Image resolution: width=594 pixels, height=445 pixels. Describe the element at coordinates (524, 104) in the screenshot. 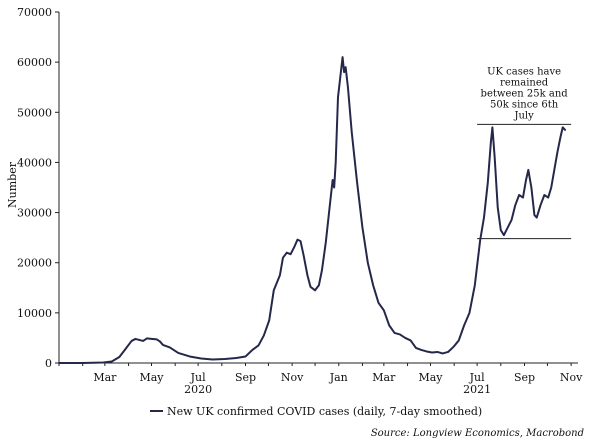

I see `annotation-line: 50k since 6th` at that location.